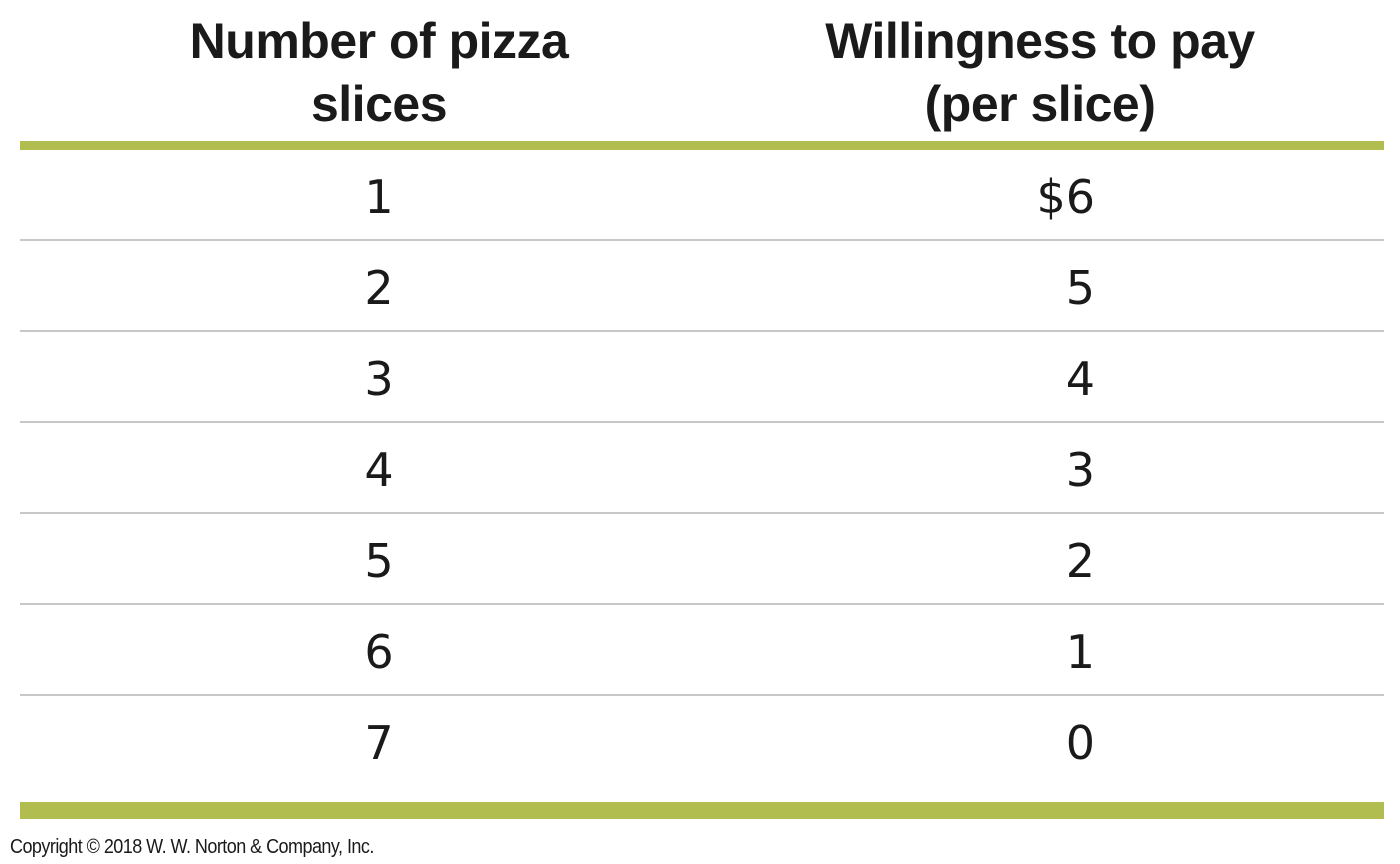 The height and width of the screenshot is (864, 1400). Describe the element at coordinates (702, 650) in the screenshot. I see `table-row: 6 1` at that location.